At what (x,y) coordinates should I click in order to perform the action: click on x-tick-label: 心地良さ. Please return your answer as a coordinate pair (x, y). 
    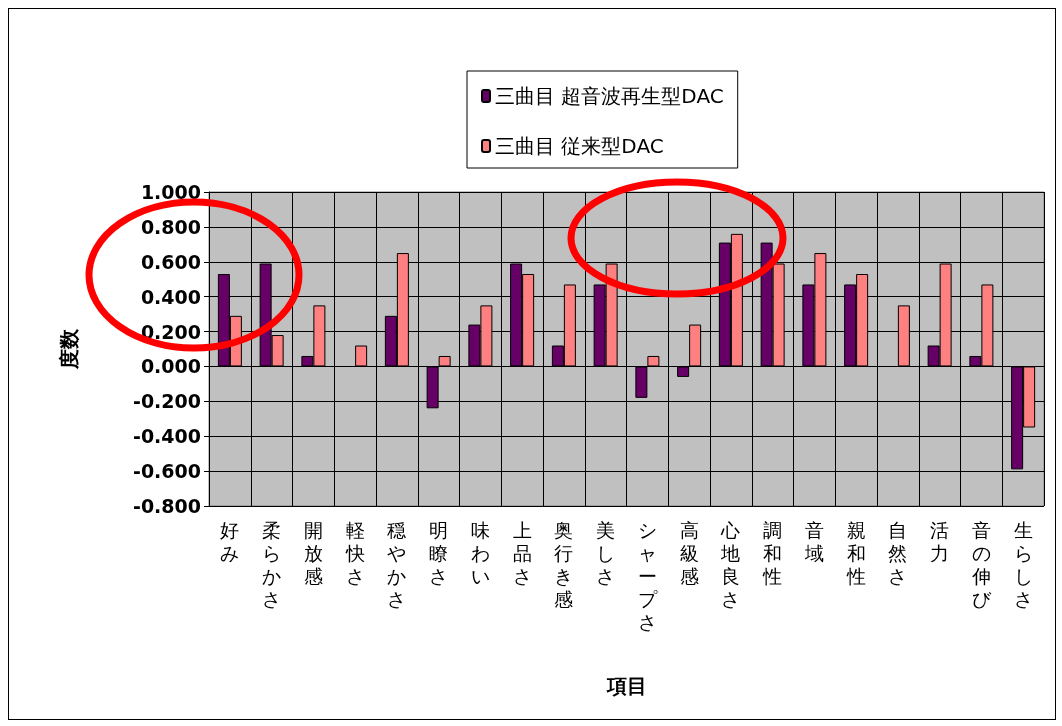
    Looking at the image, I should click on (730, 564).